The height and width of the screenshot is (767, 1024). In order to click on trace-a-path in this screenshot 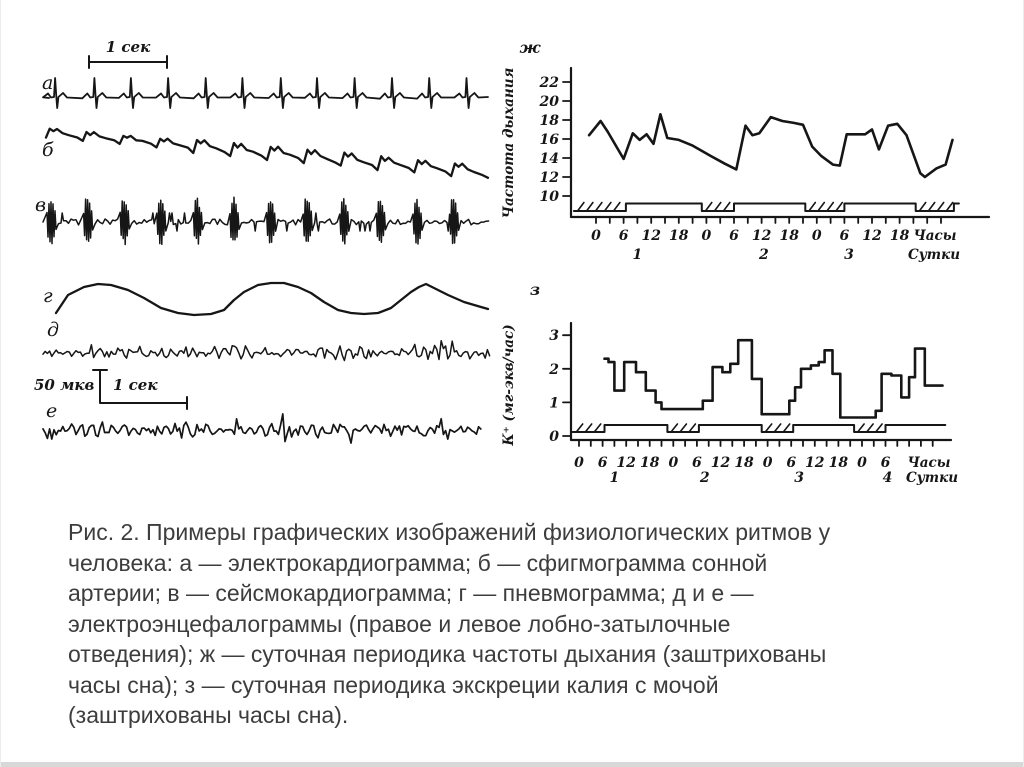, I will do `click(265, 93)`.